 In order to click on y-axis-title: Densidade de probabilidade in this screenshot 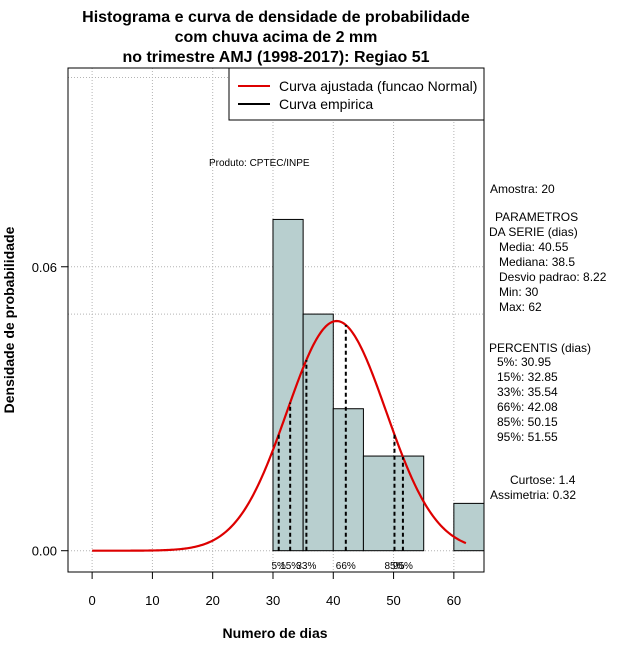, I will do `click(9, 319)`.